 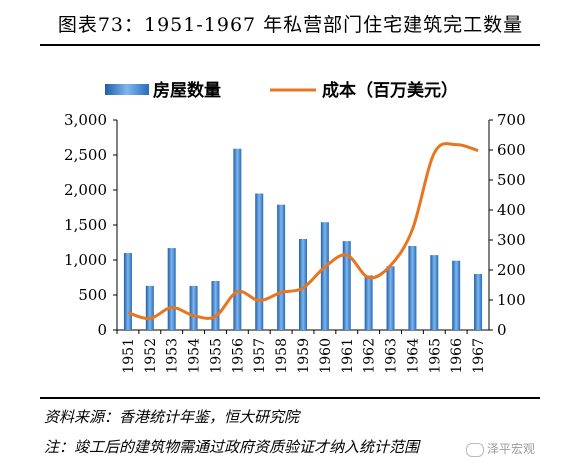 I want to click on bar-1961, so click(x=346, y=285).